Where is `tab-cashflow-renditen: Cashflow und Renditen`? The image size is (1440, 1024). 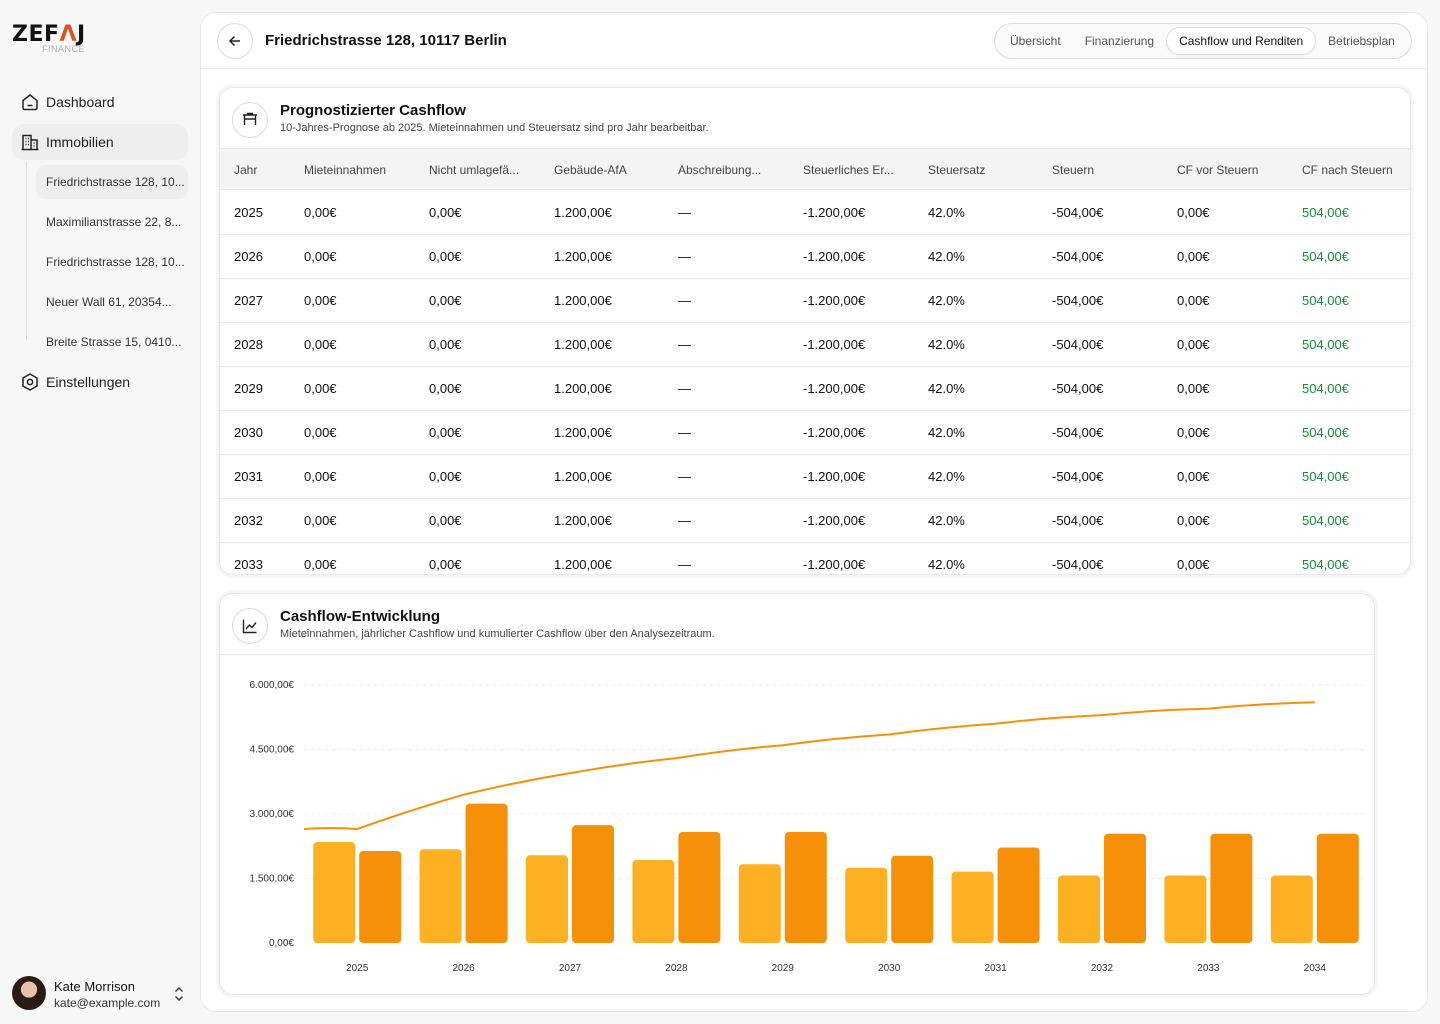 tab-cashflow-renditen: Cashflow und Renditen is located at coordinates (1241, 41).